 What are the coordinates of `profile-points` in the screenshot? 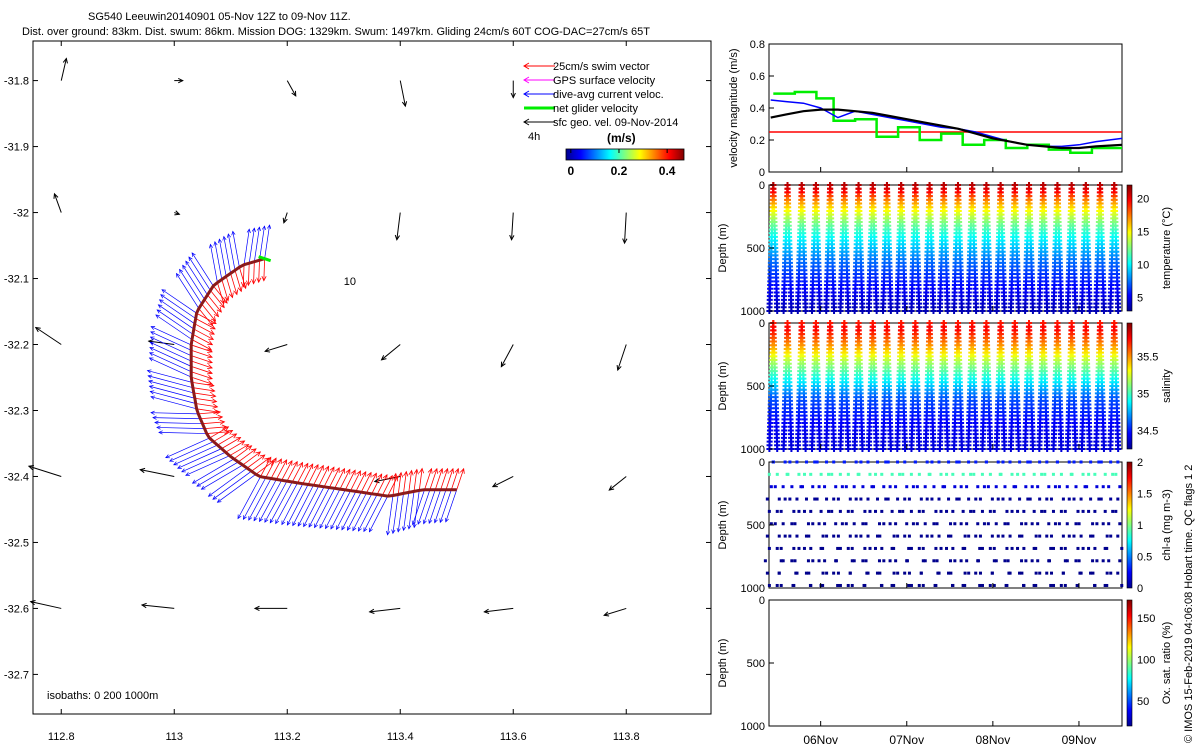 It's located at (944, 386).